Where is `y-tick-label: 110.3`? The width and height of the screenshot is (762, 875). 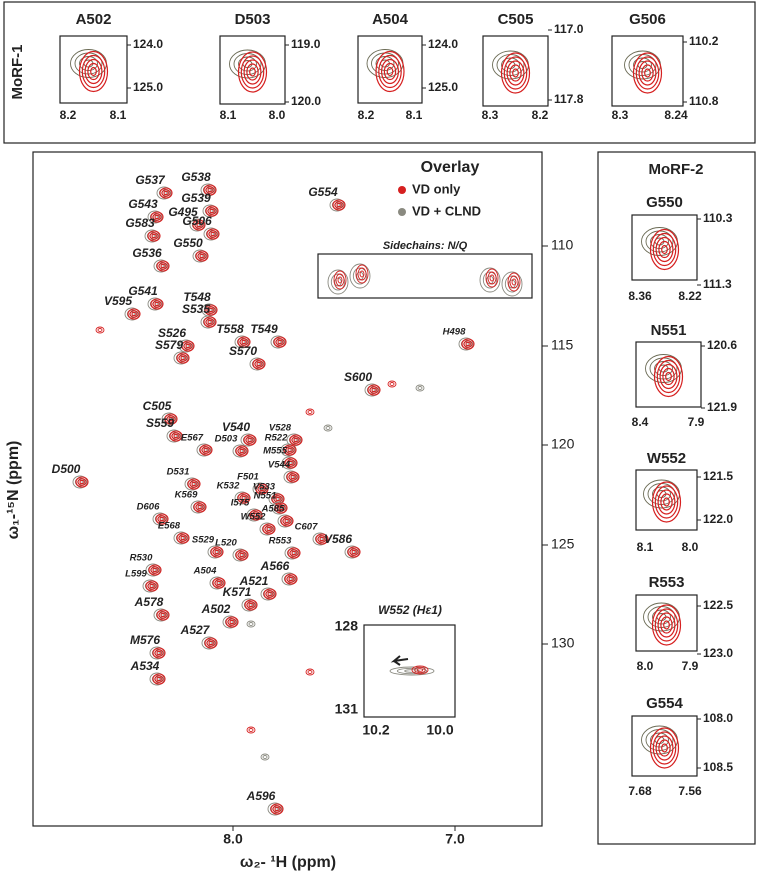
y-tick-label: 110.3 is located at coordinates (718, 218).